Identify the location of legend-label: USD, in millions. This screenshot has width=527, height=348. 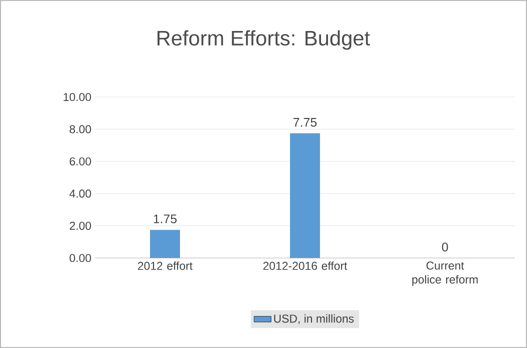
(314, 319).